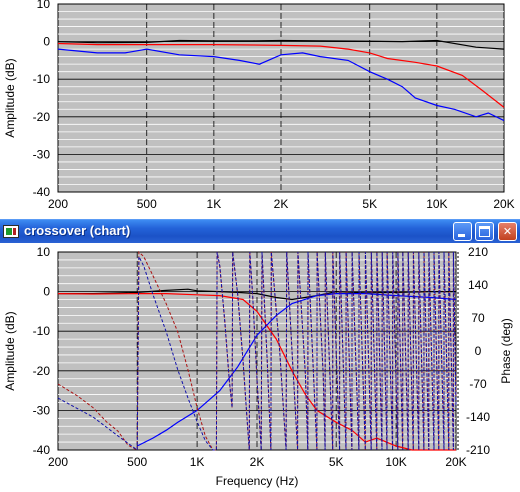 This screenshot has height=492, width=520. I want to click on top-y-axis-title: Amplitude (dB), so click(10, 97).